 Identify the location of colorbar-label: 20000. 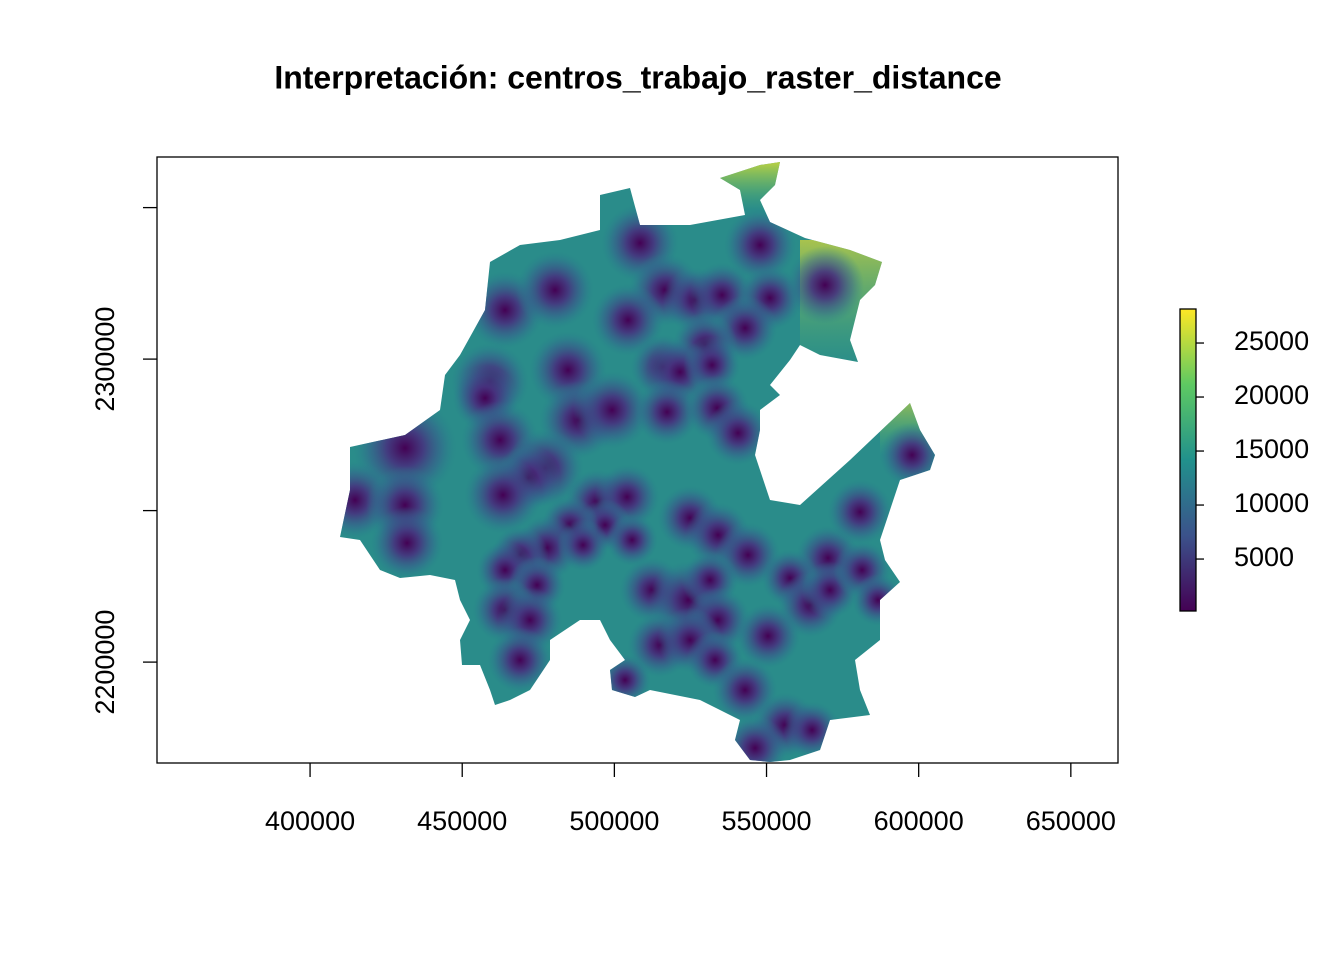
(1271, 395).